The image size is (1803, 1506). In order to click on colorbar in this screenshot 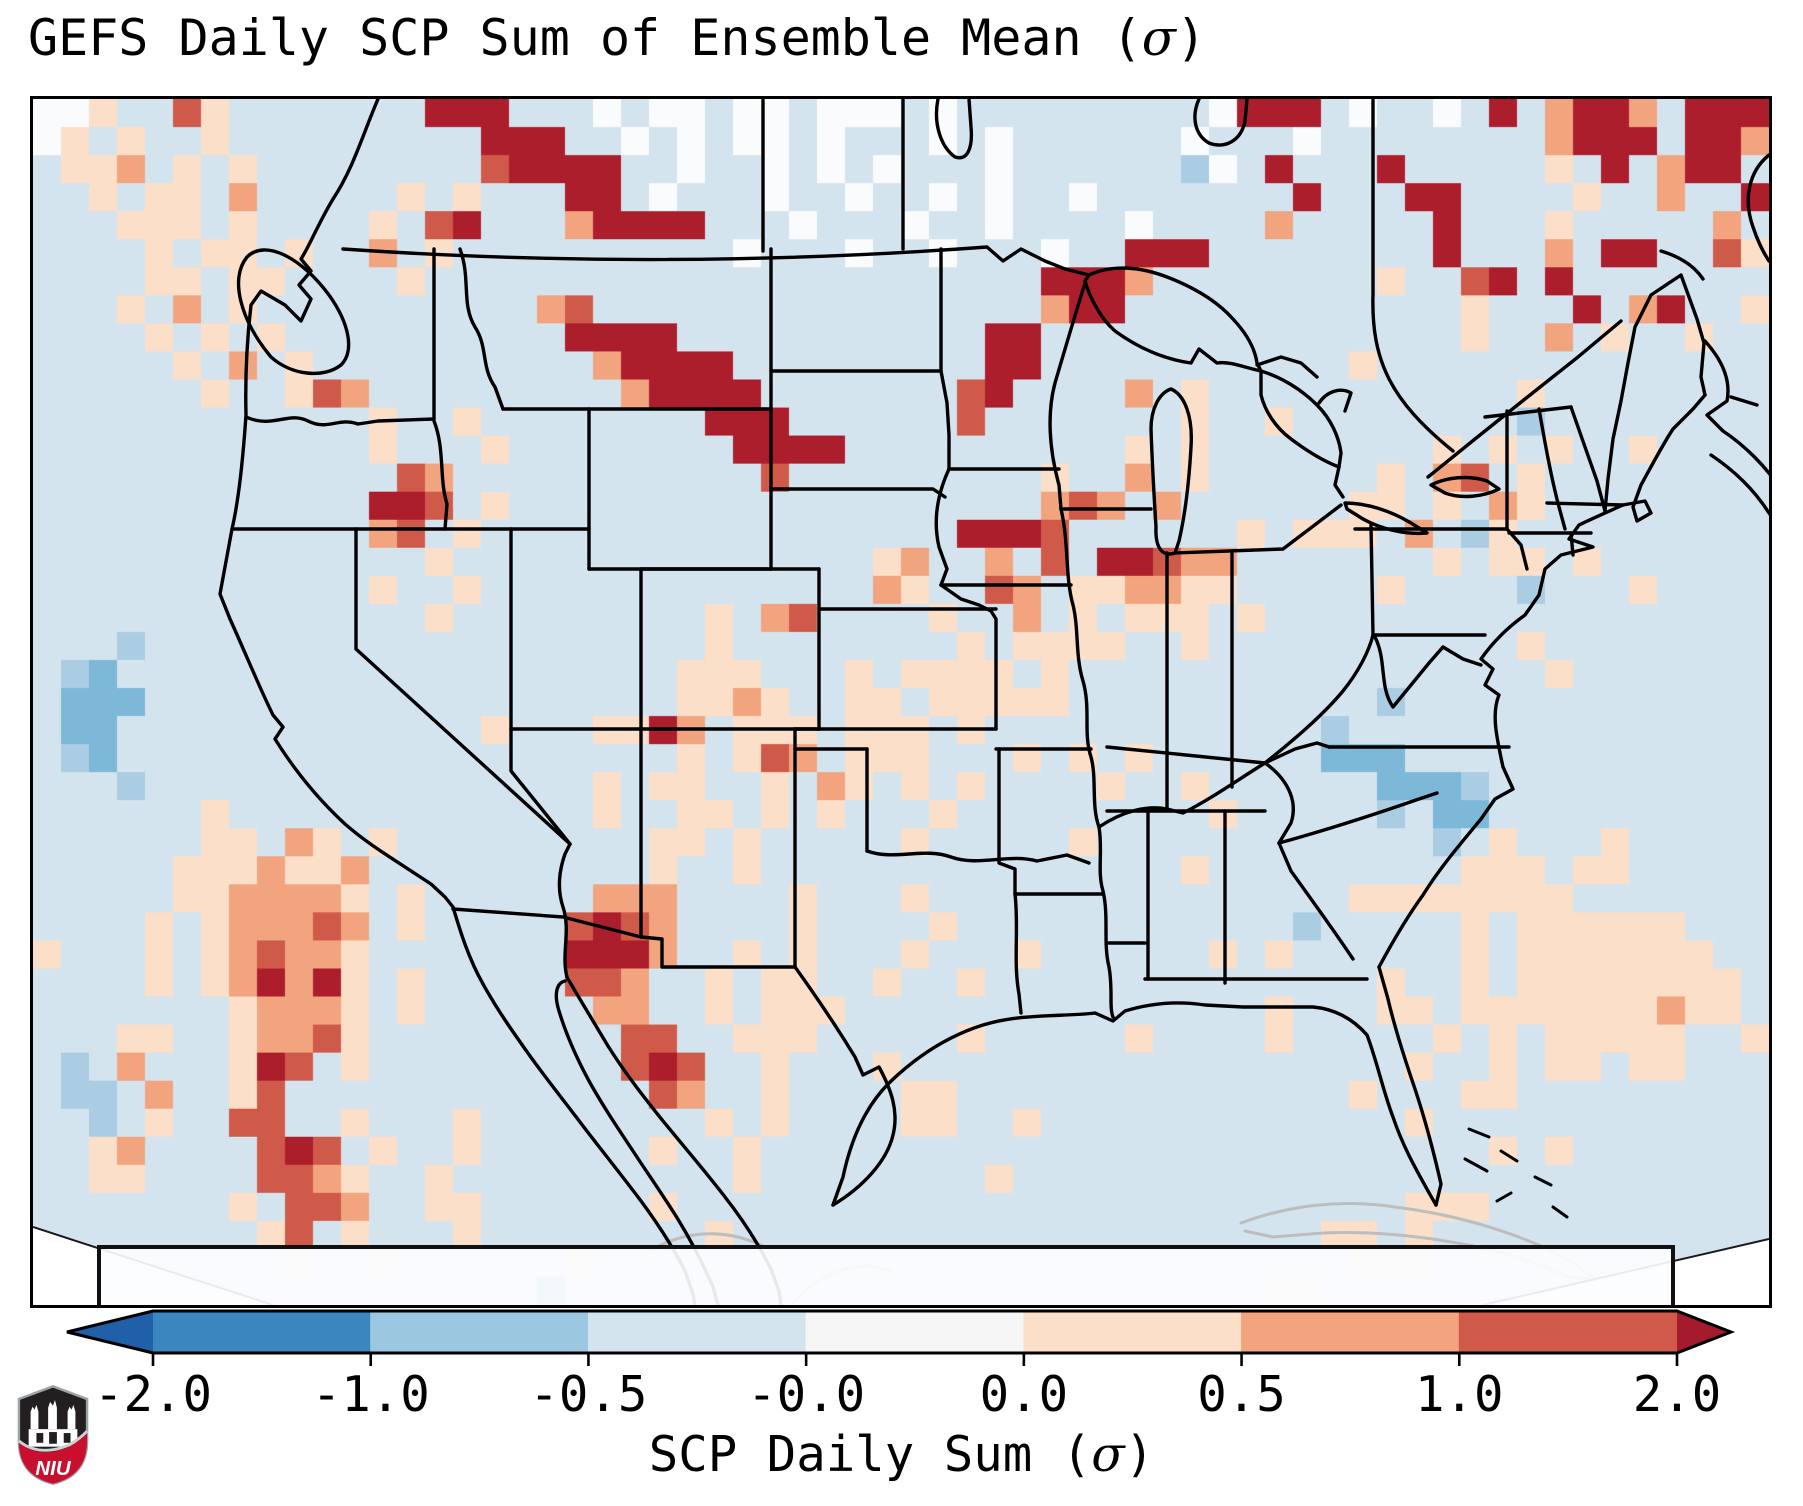, I will do `click(901, 1337)`.